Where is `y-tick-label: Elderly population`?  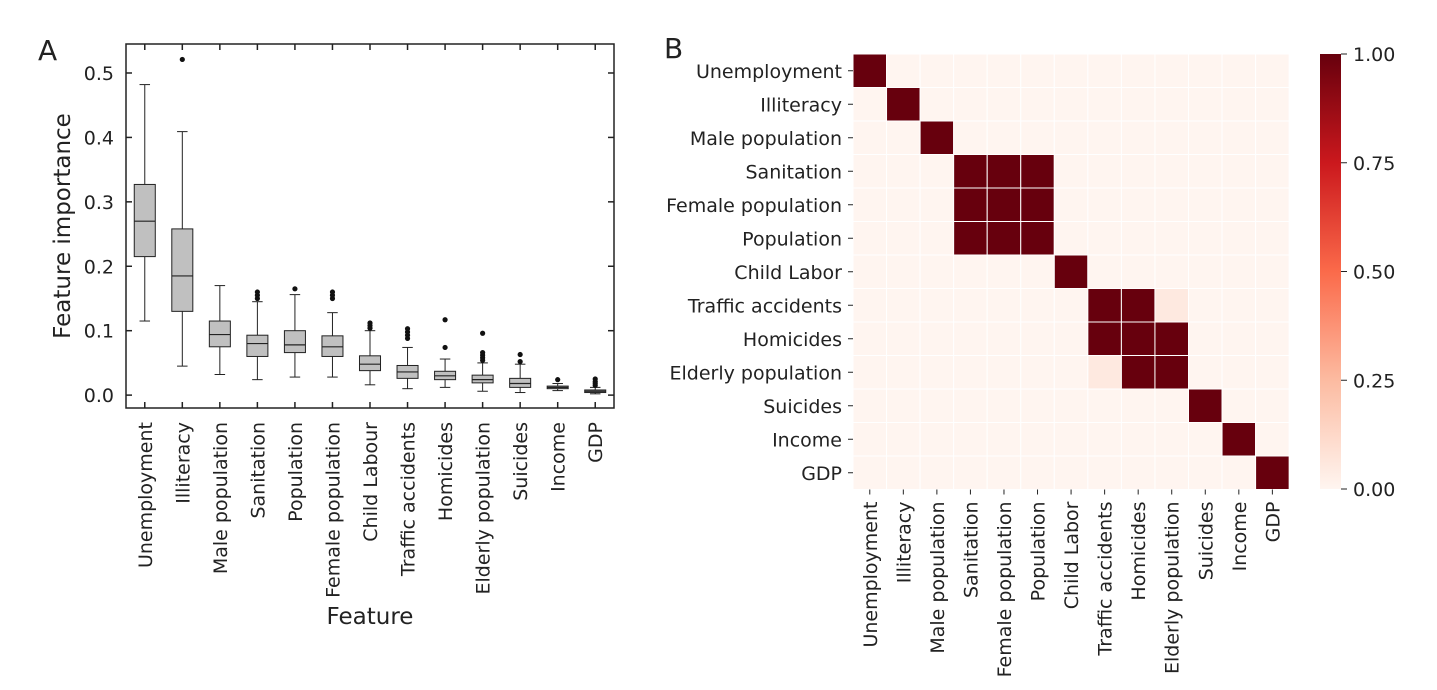
y-tick-label: Elderly population is located at coordinates (755, 373).